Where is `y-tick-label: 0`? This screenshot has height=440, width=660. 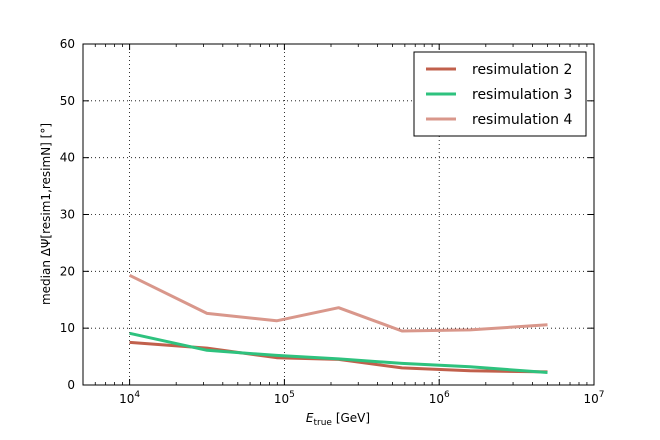 y-tick-label: 0 is located at coordinates (71, 385).